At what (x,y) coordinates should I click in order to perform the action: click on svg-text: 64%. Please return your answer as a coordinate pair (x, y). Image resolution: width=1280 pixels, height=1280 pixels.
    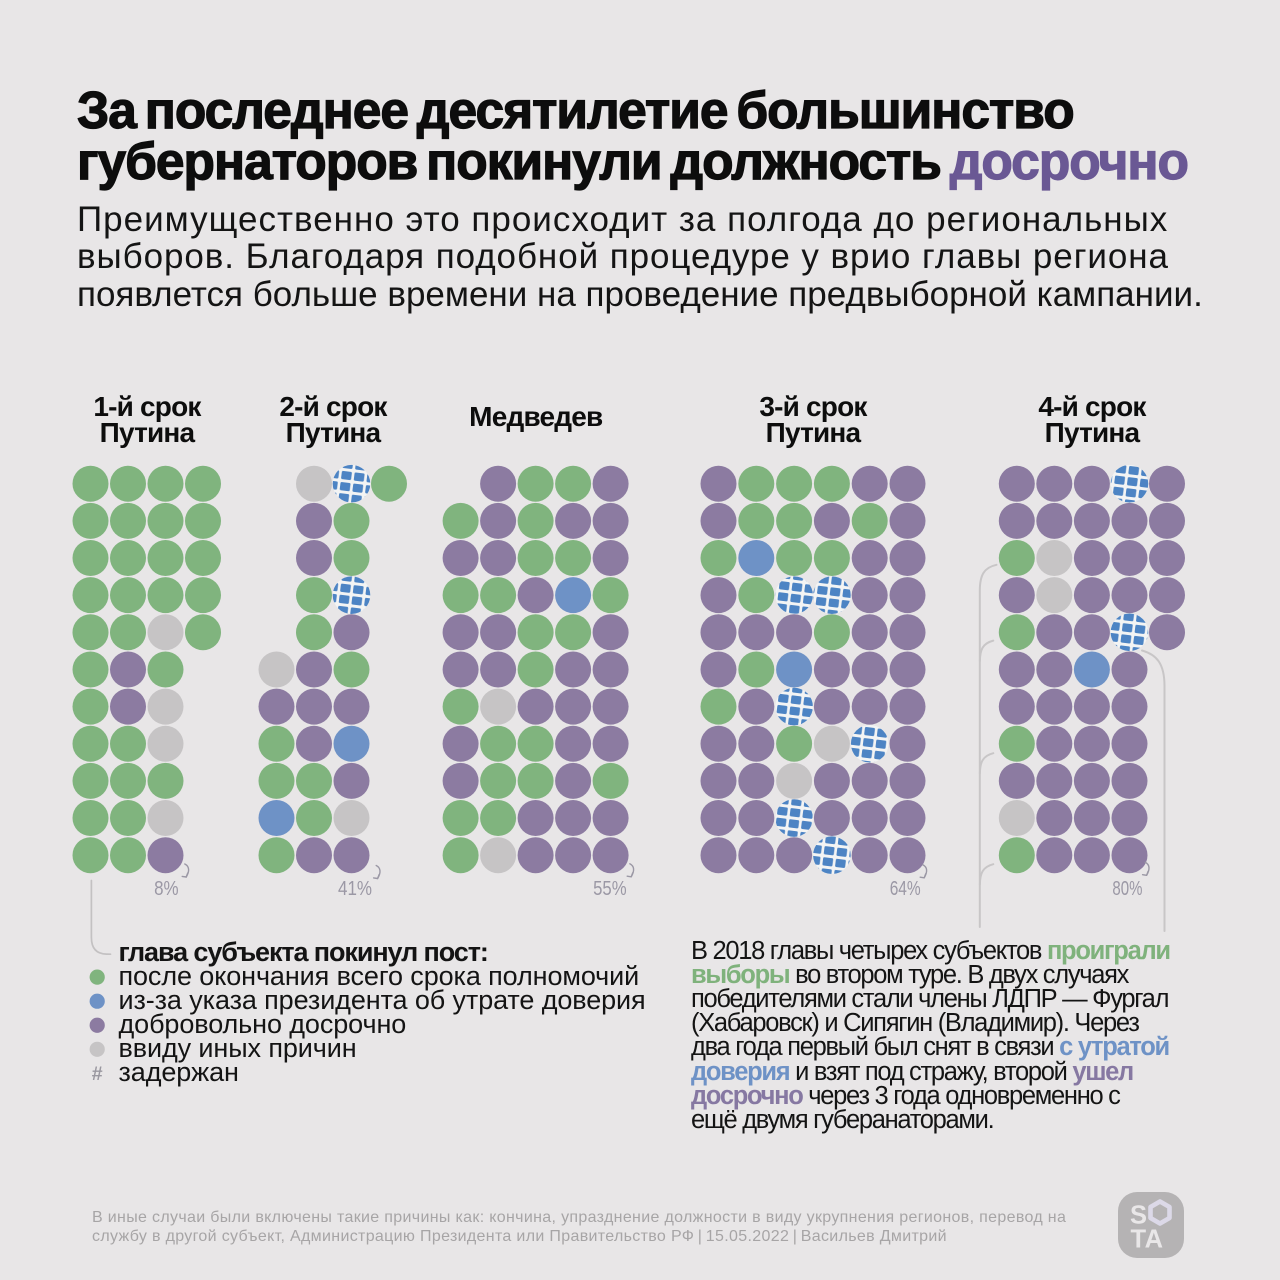
    Looking at the image, I should click on (905, 888).